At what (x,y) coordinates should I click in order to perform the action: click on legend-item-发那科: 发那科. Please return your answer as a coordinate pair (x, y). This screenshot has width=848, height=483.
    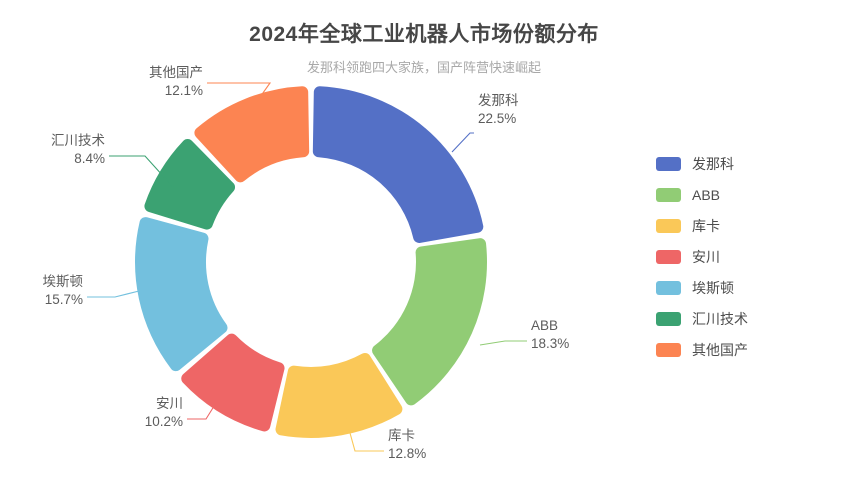
    Looking at the image, I should click on (746, 163).